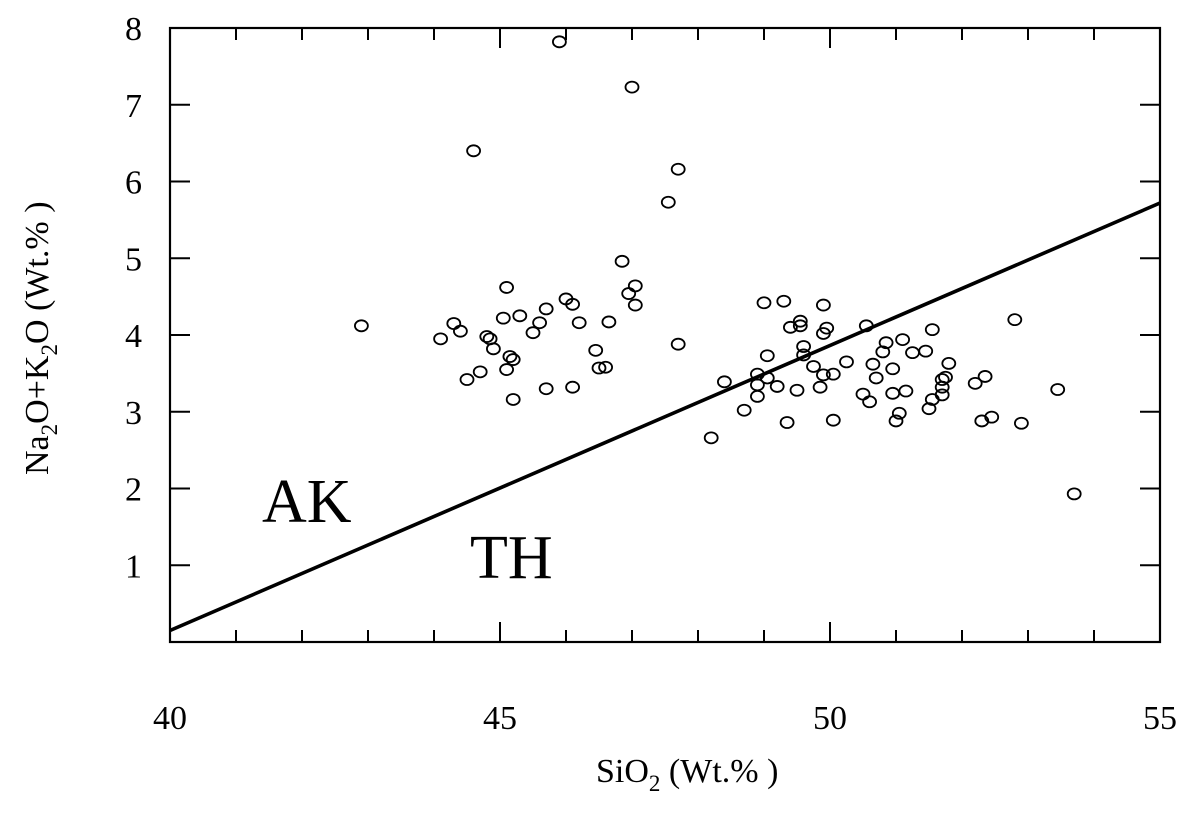 This screenshot has width=1180, height=814. I want to click on x-tick-label: 45, so click(500, 718).